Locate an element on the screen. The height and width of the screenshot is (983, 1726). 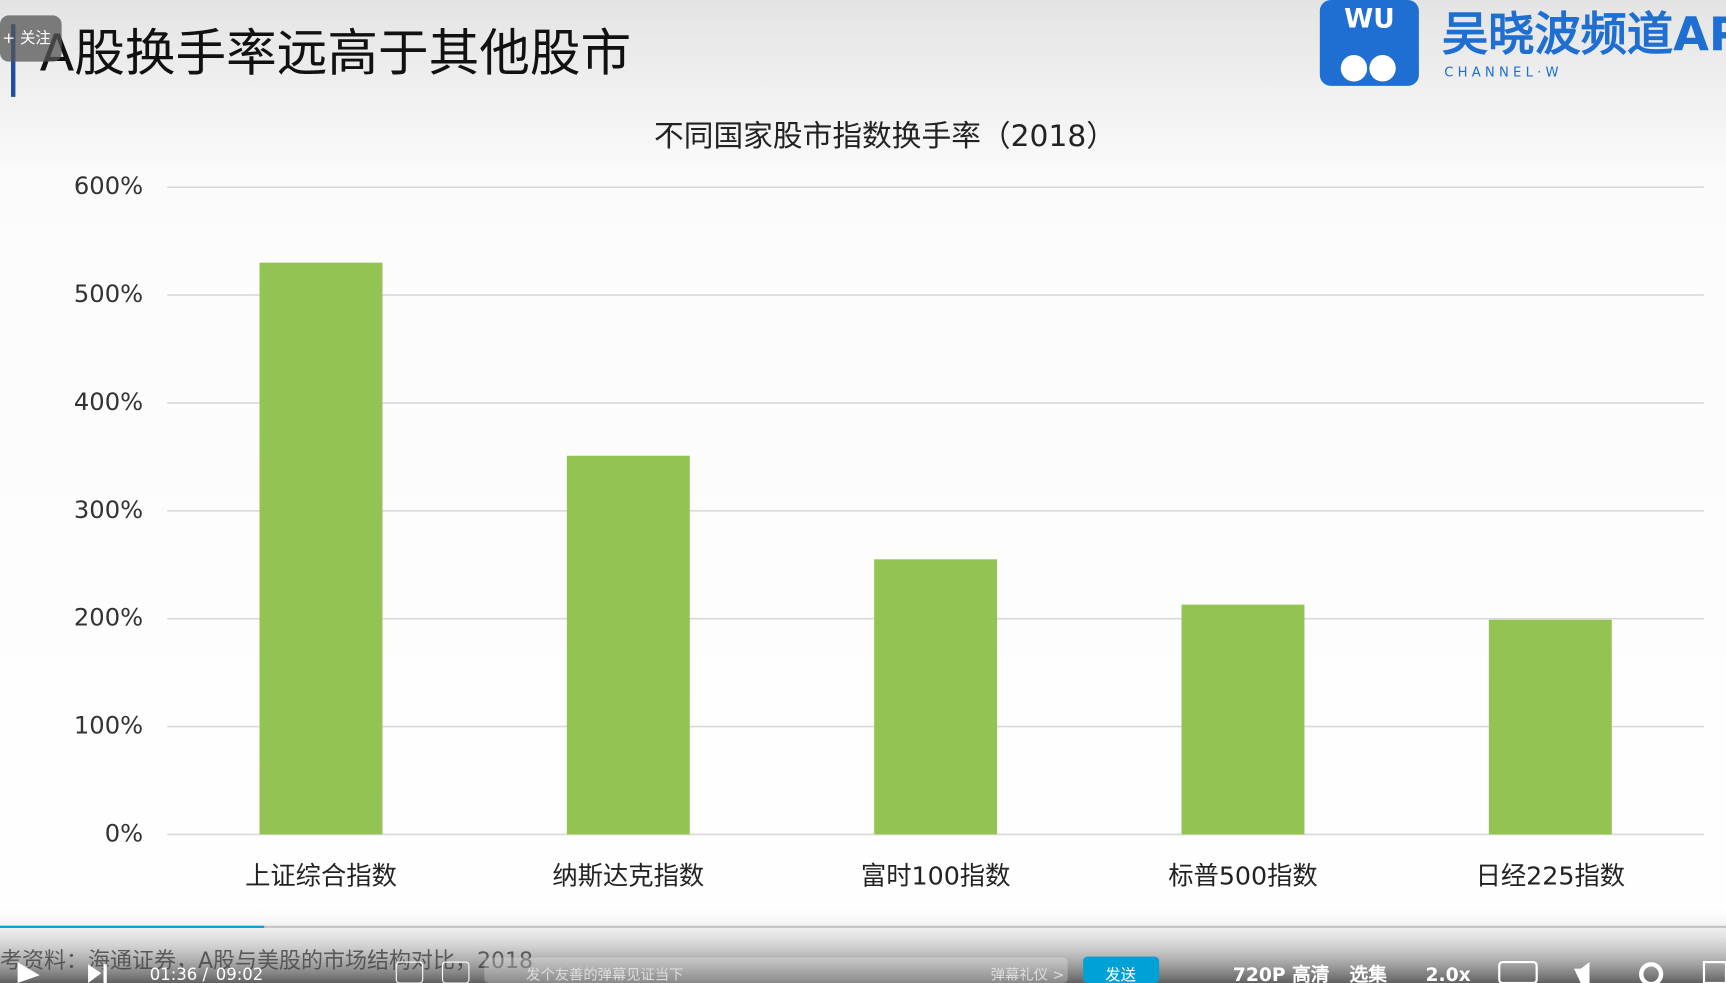
y-tick-label: 0% is located at coordinates (124, 833).